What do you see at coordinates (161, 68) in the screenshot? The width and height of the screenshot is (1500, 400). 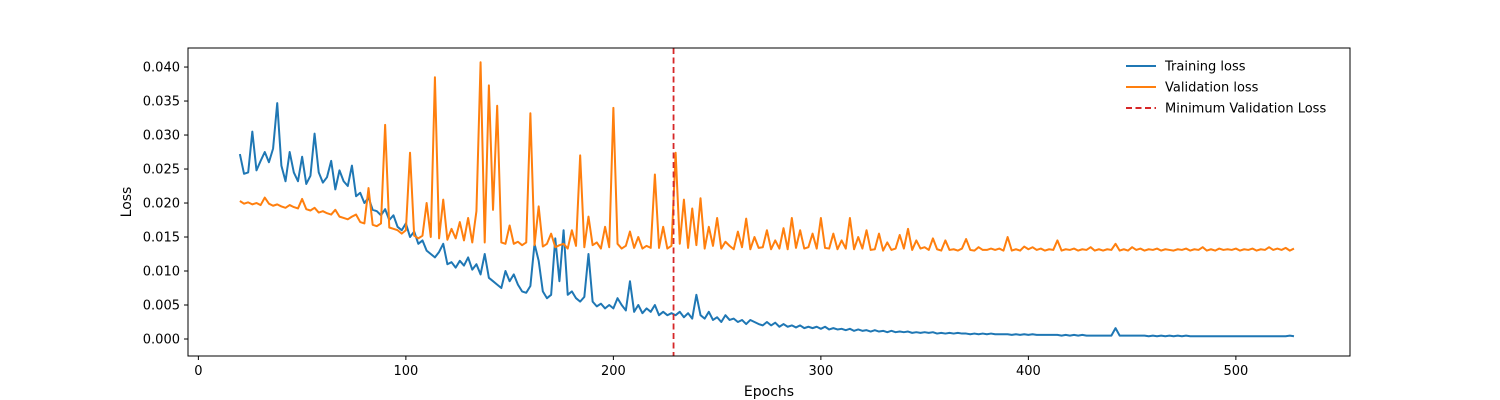 I see `y-tick-label: 0.040` at bounding box center [161, 68].